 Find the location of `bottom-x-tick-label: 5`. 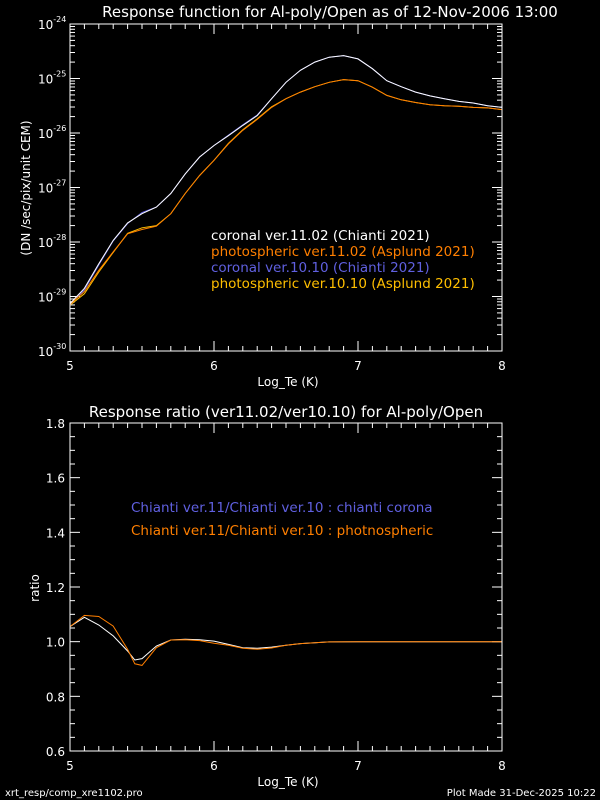

bottom-x-tick-label: 5 is located at coordinates (70, 766).